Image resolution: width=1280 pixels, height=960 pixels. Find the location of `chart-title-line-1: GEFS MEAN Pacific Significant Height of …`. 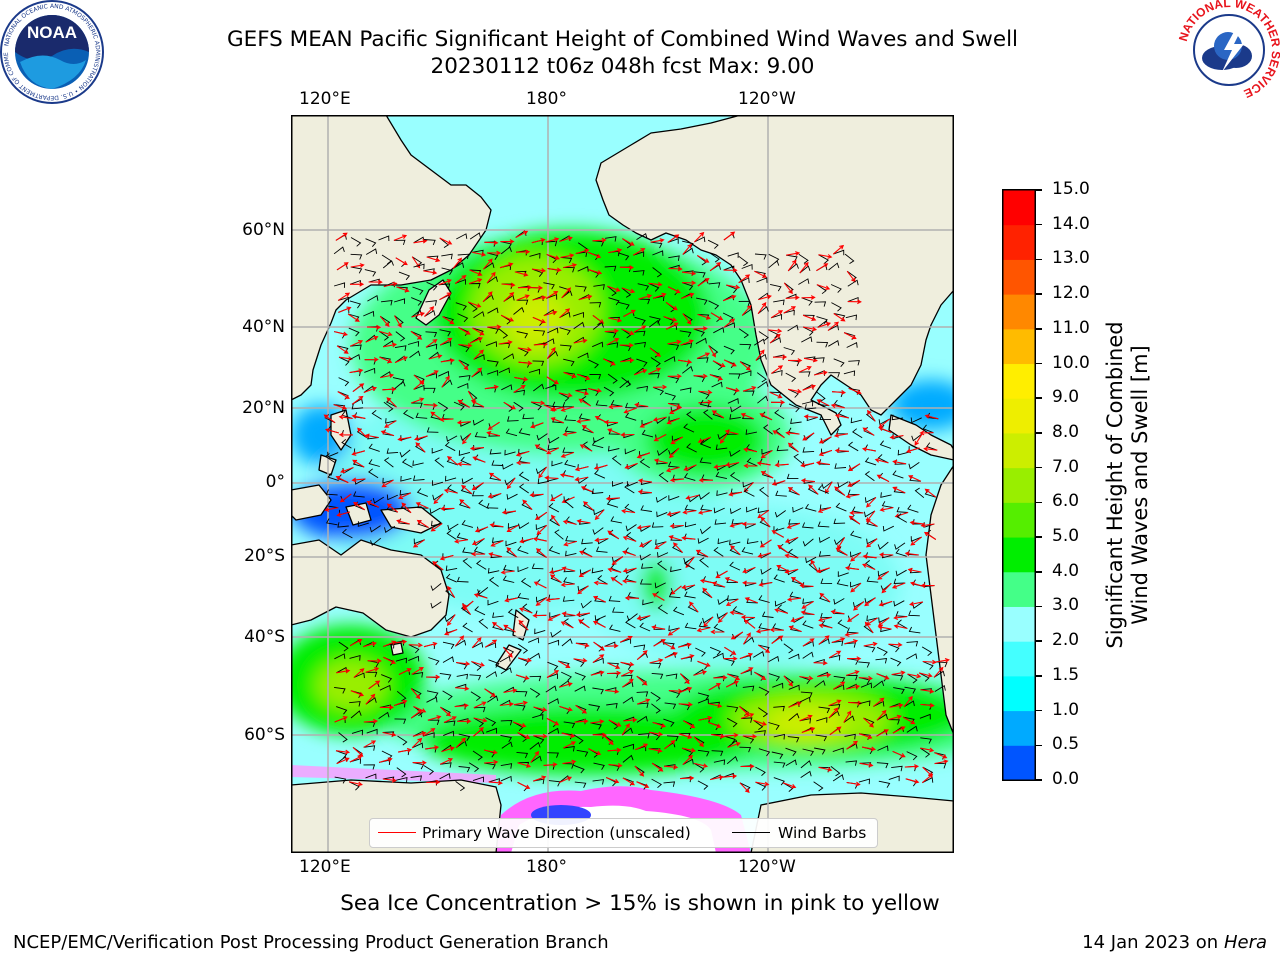

chart-title-line-1: GEFS MEAN Pacific Significant Height of … is located at coordinates (622, 39).